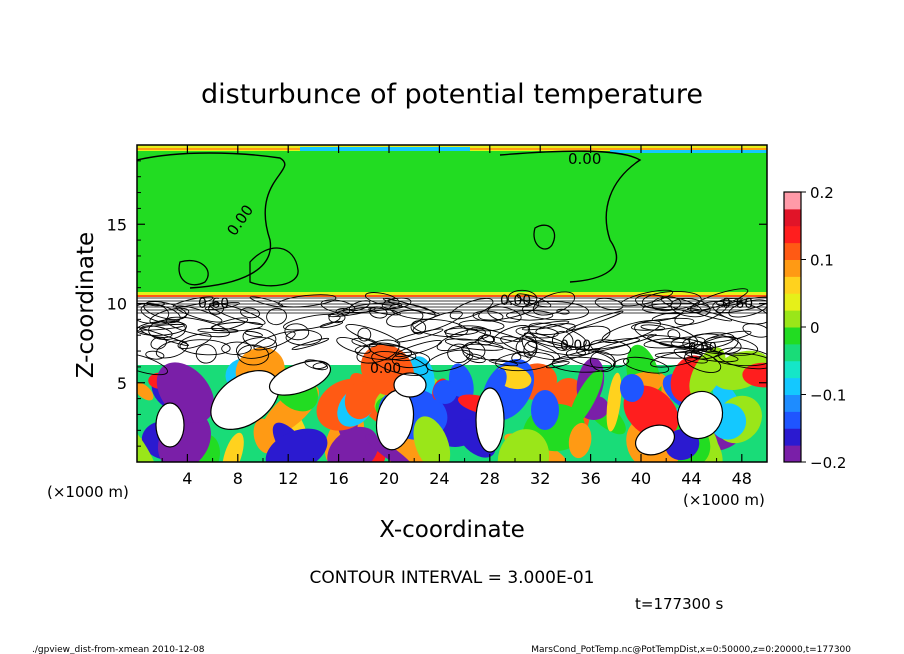  I want to click on x-tick-label: 44, so click(691, 478).